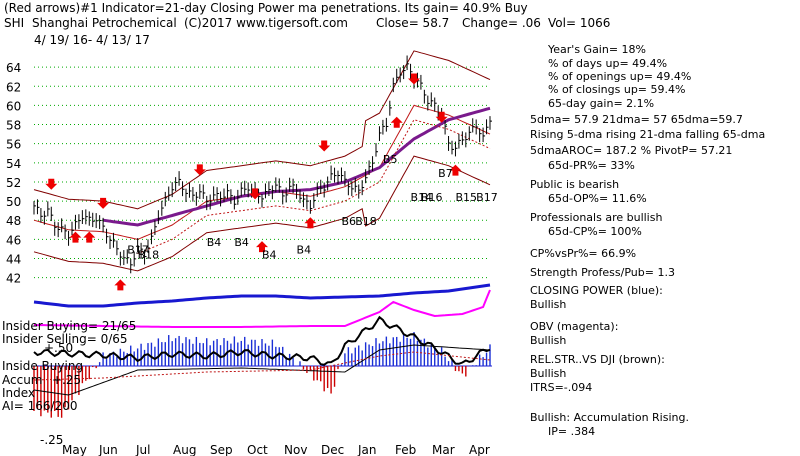  I want to click on stat-op: 65d-OP%= 11.6%, so click(597, 198).